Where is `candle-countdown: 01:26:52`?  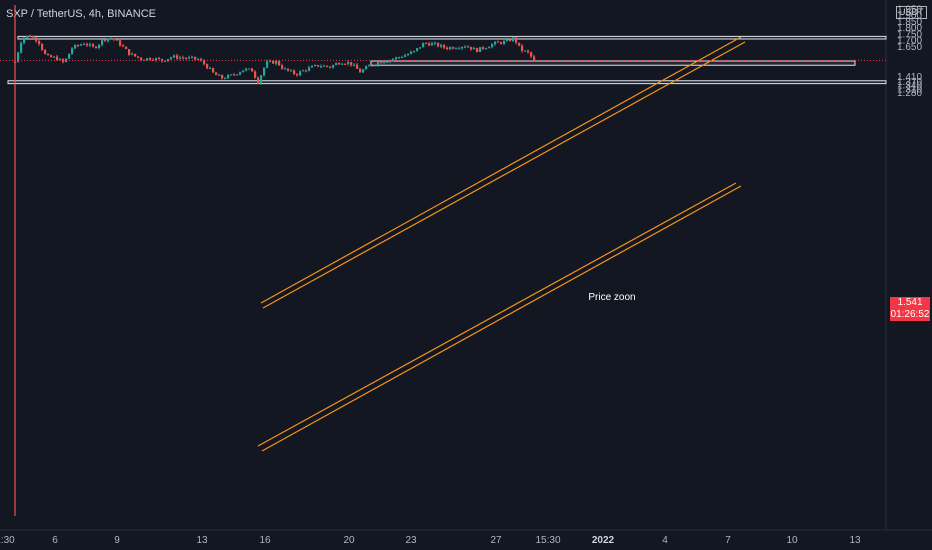 candle-countdown: 01:26:52 is located at coordinates (910, 314).